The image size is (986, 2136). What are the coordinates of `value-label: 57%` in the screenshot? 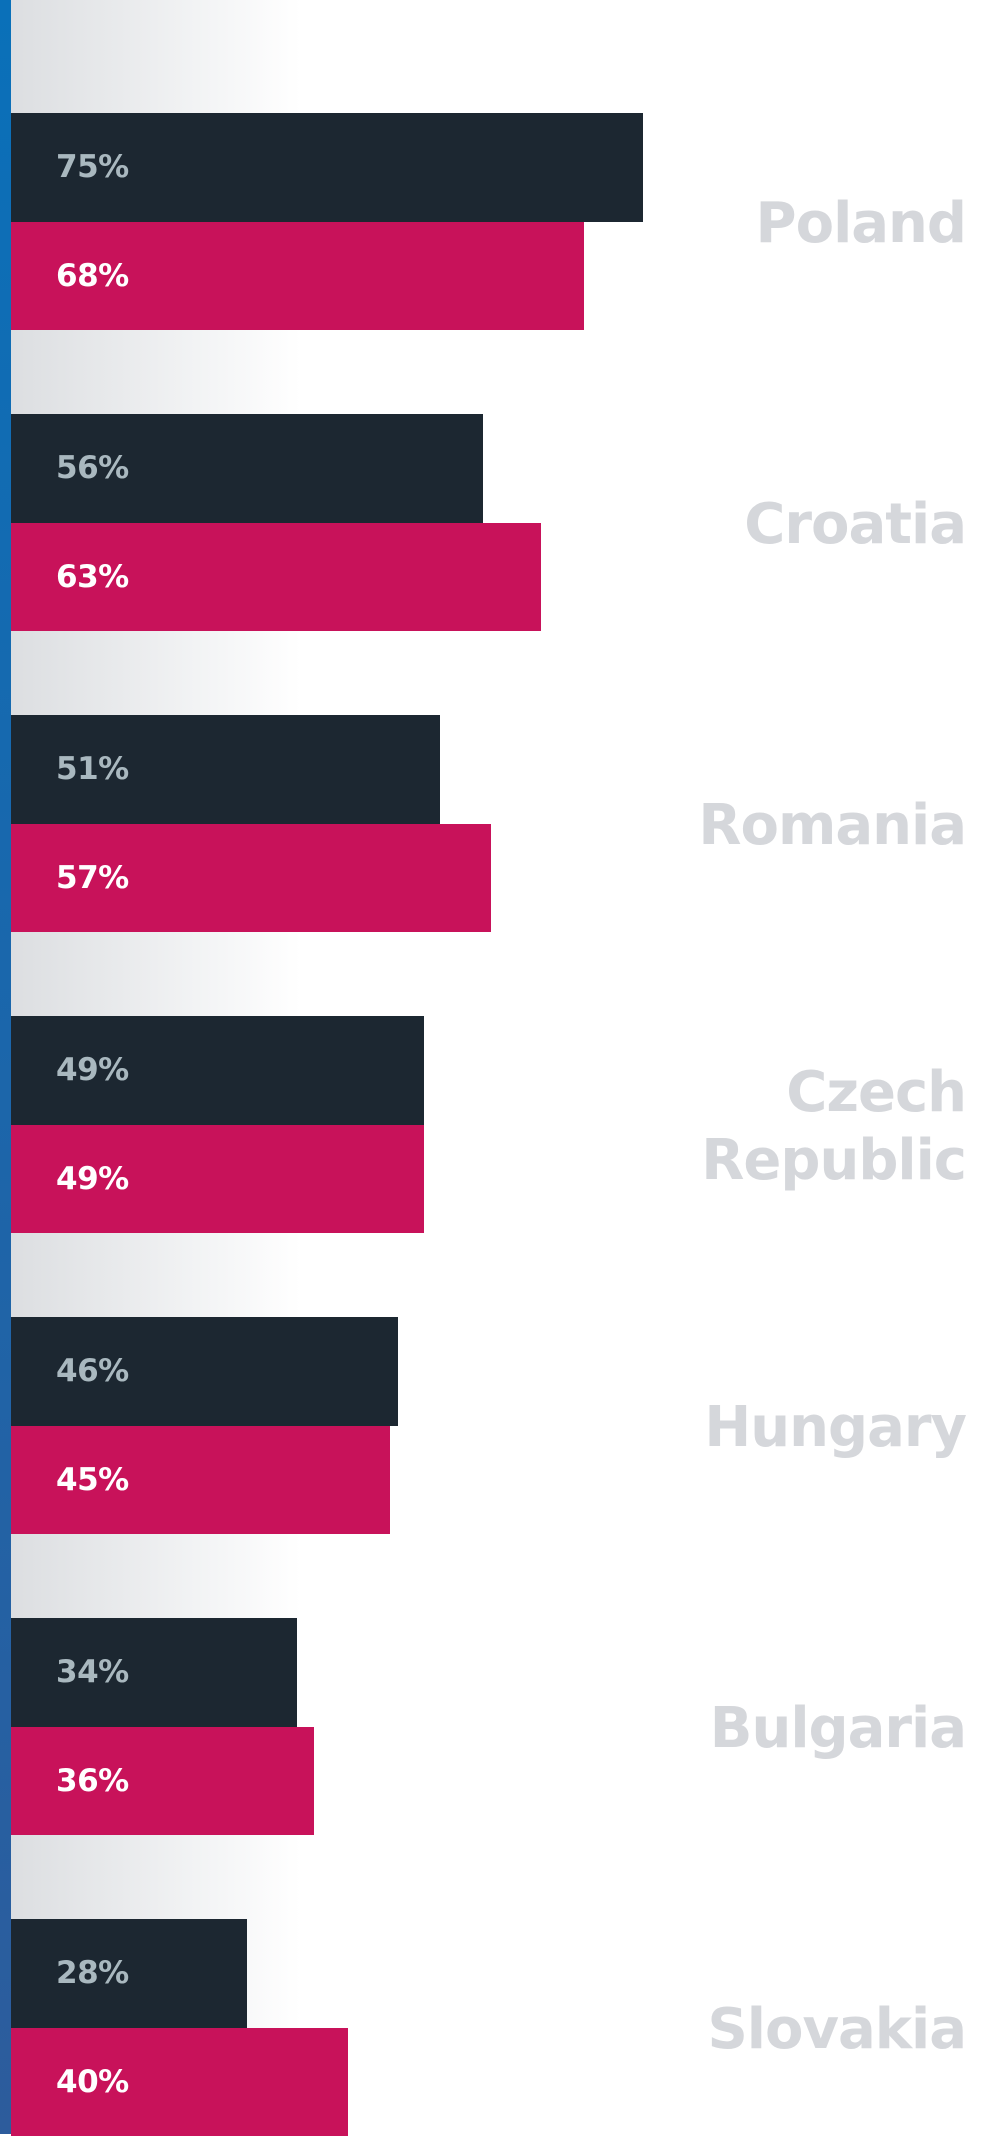 It's located at (92, 878).